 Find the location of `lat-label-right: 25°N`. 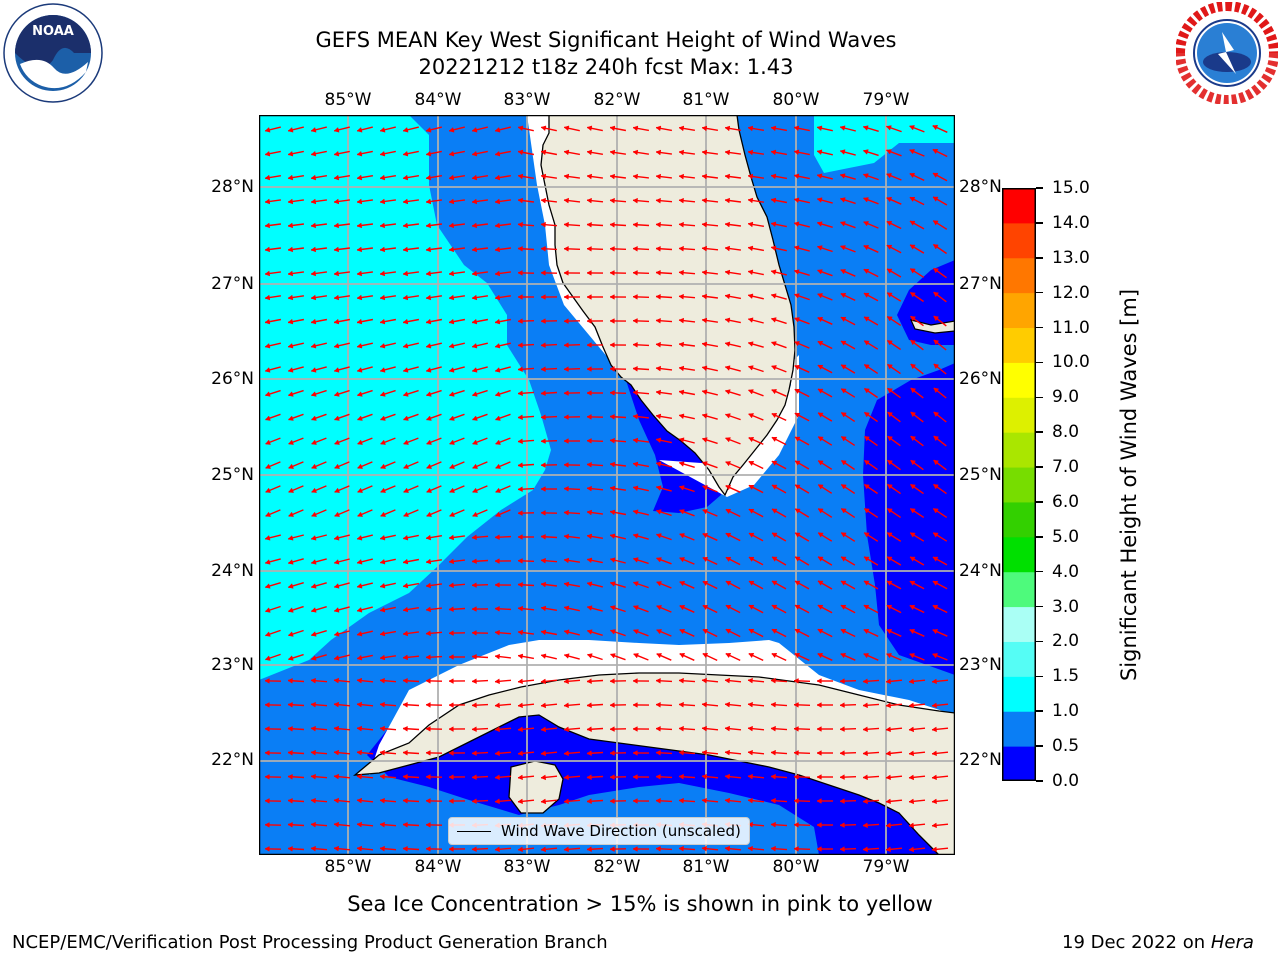

lat-label-right: 25°N is located at coordinates (980, 475).